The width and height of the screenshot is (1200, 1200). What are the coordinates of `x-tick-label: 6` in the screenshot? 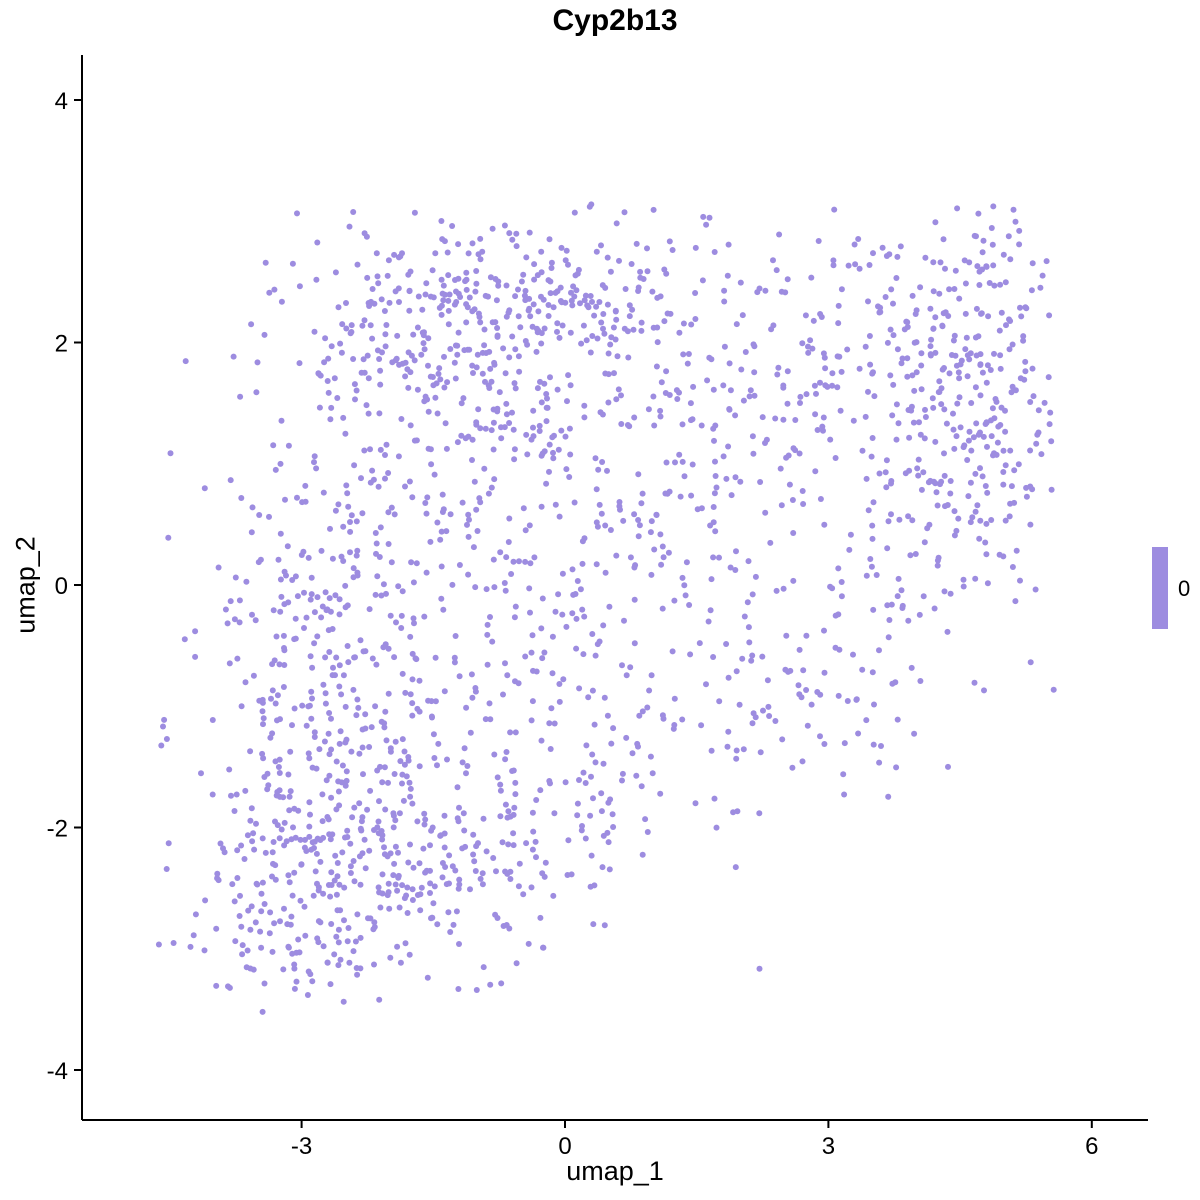 It's located at (1091, 1146).